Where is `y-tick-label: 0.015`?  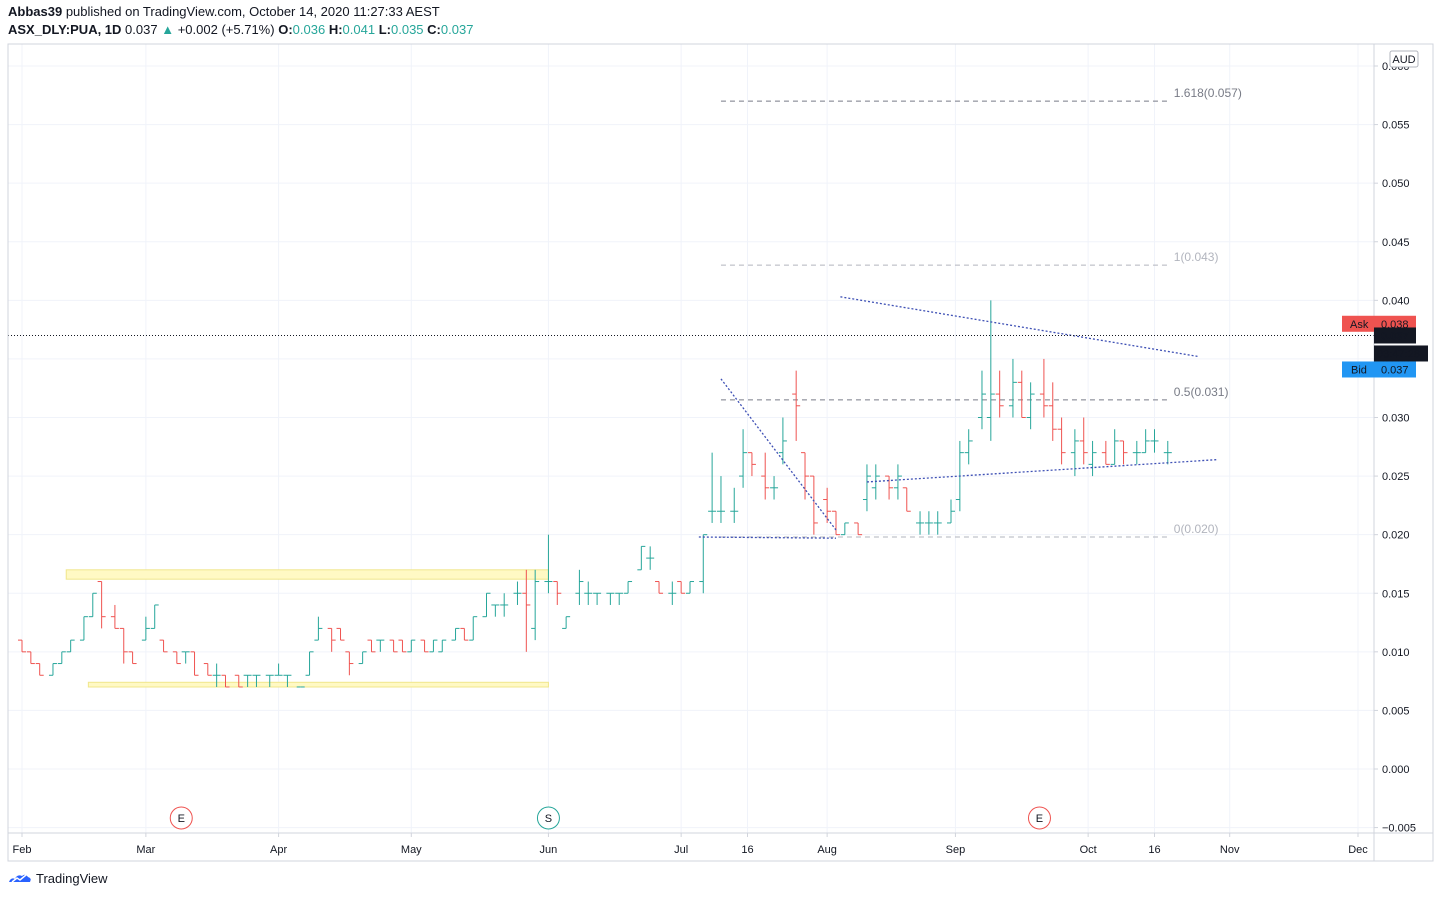 y-tick-label: 0.015 is located at coordinates (1396, 594).